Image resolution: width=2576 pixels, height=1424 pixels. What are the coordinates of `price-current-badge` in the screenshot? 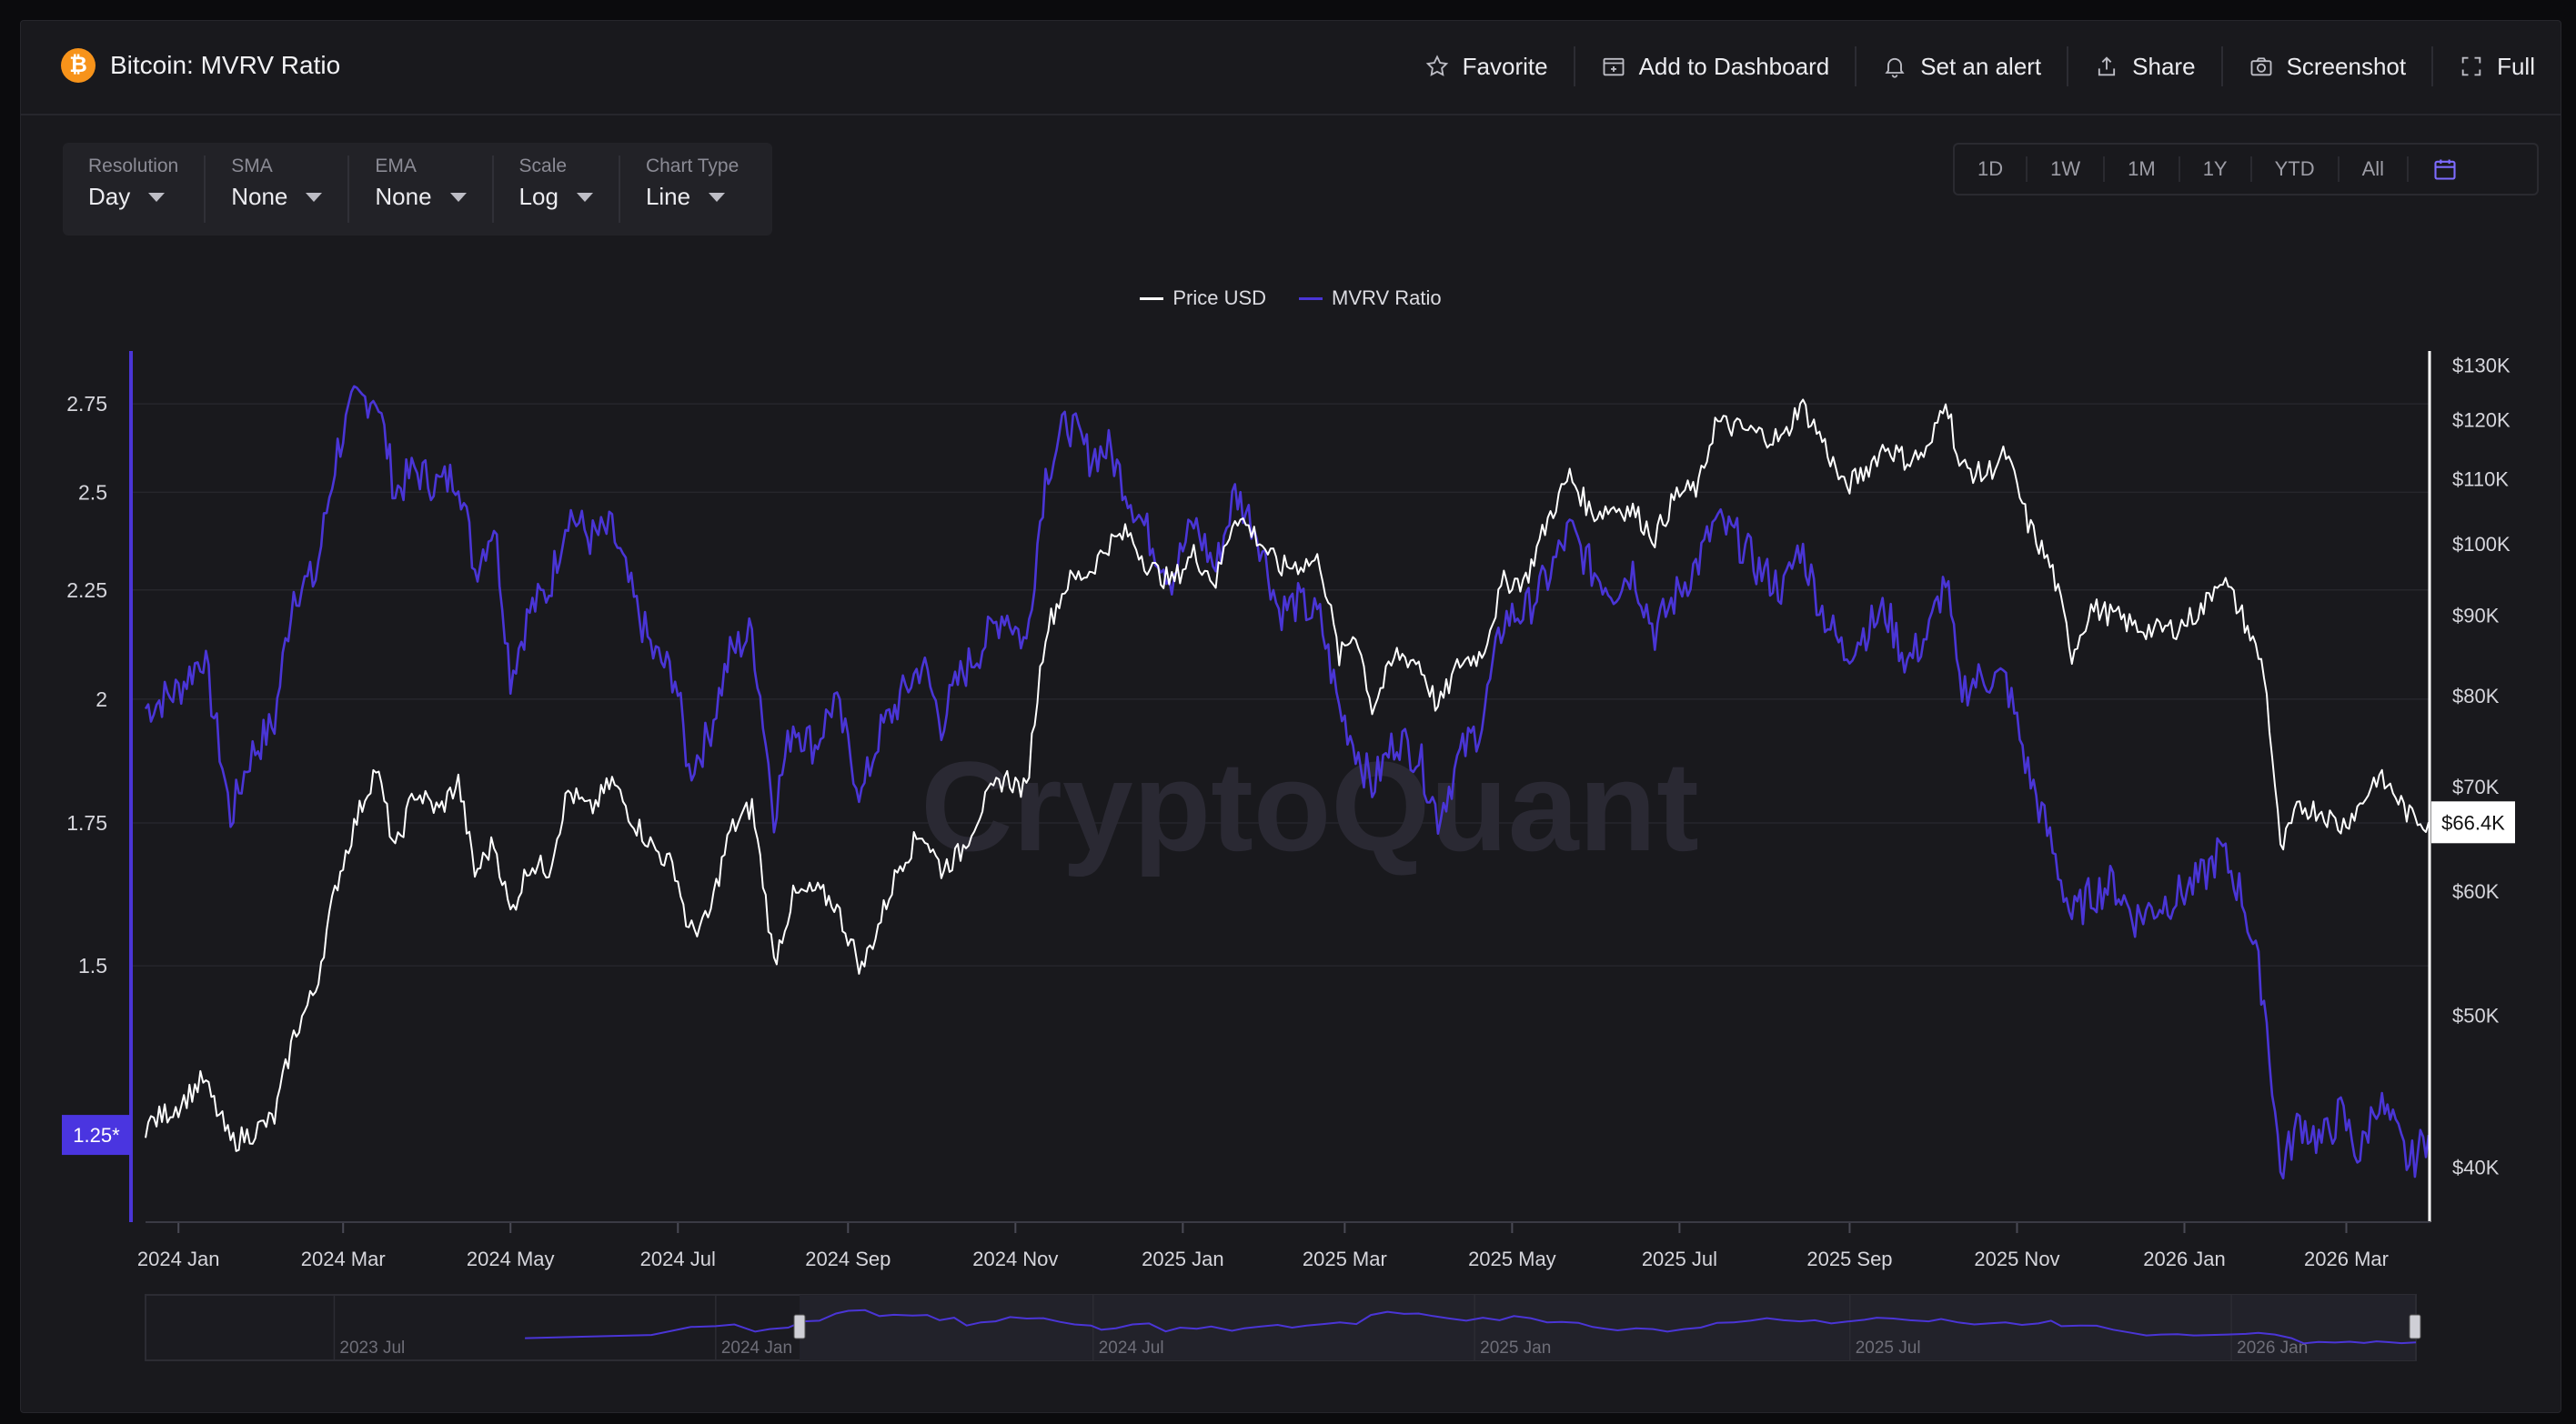 It's located at (2473, 823).